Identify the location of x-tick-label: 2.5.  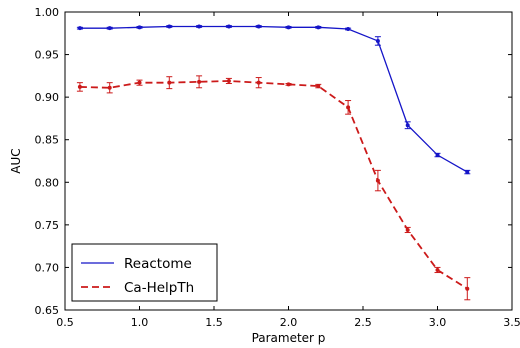
(363, 322).